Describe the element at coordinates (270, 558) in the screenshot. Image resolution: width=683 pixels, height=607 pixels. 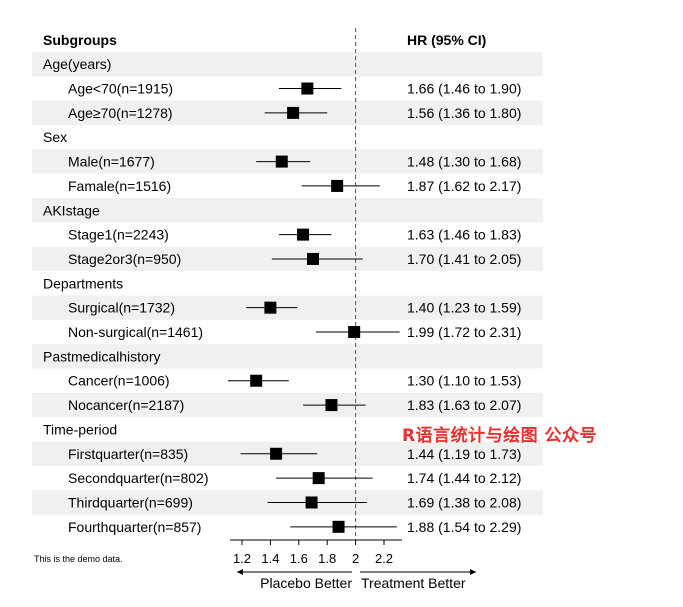
I see `x-tick-label: 1.4` at that location.